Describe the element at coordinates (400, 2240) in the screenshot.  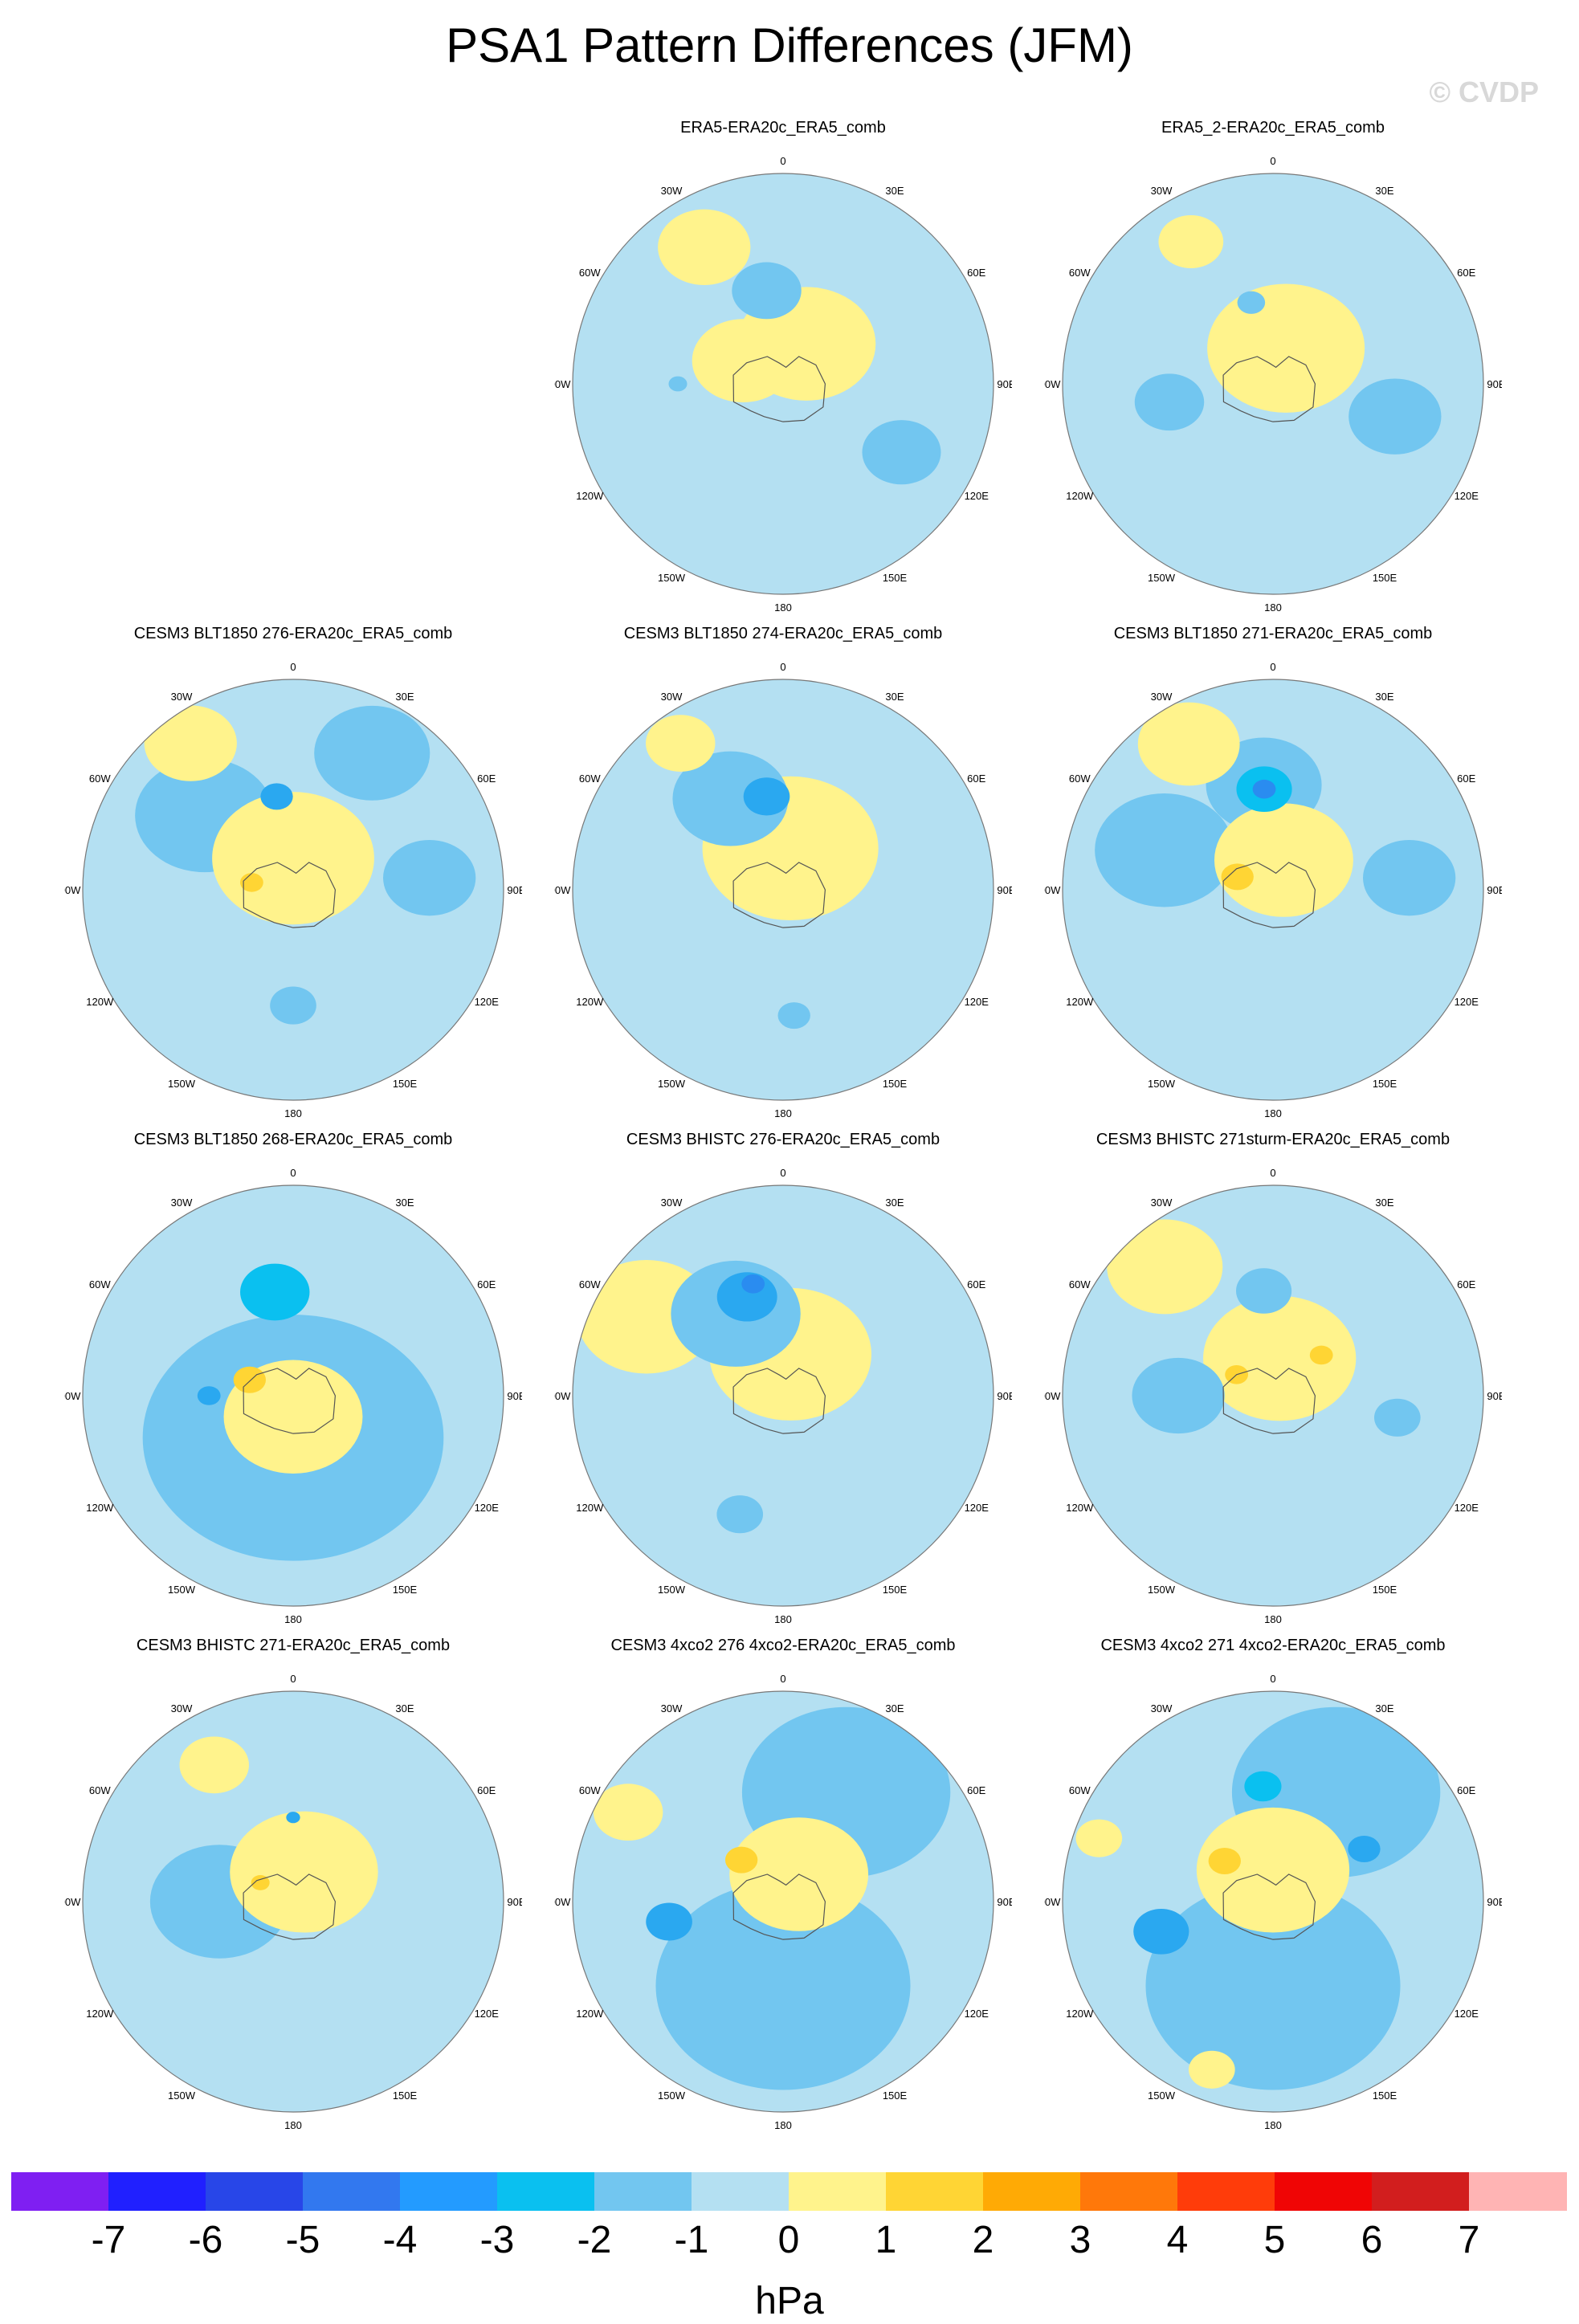
I see `colorbar-tick-label: -4` at that location.